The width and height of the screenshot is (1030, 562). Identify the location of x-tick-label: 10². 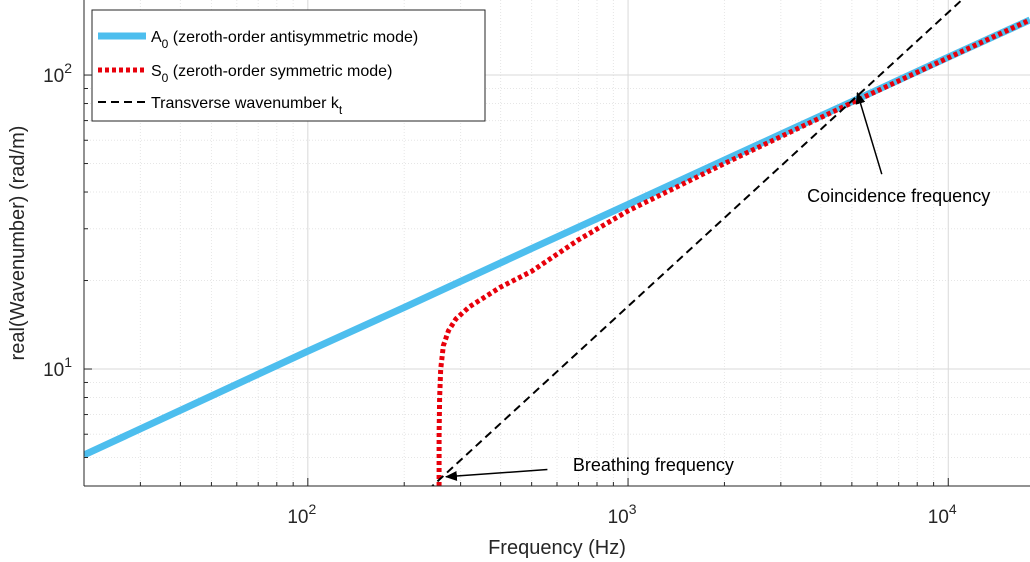
(301, 514).